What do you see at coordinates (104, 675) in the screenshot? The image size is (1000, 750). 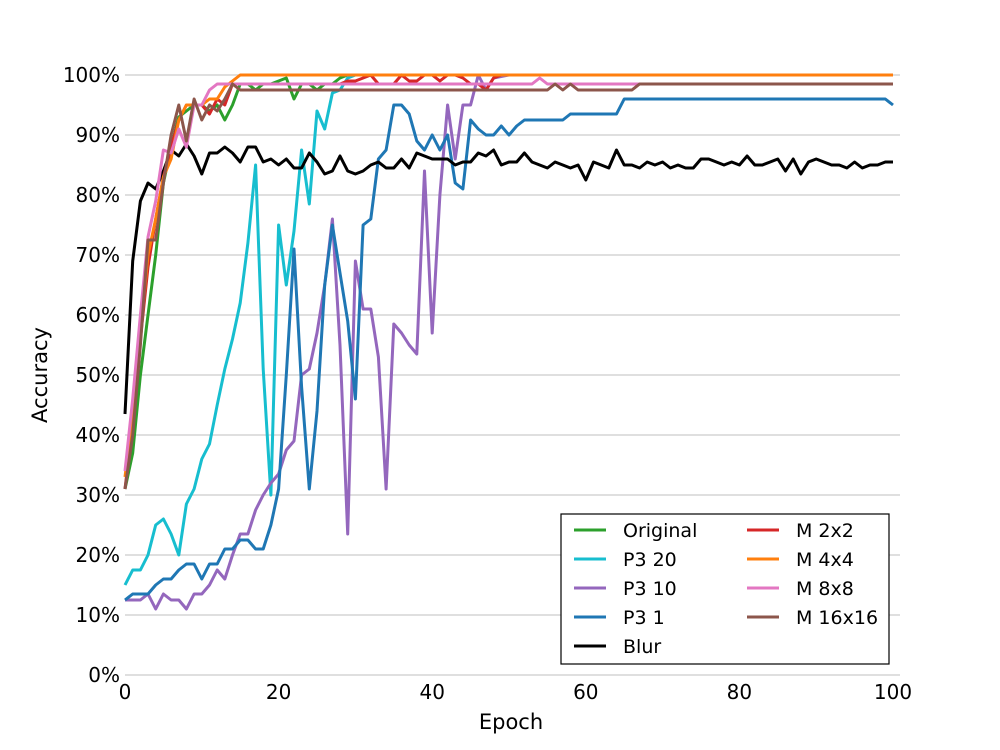 I see `y-tick-label: 0%` at bounding box center [104, 675].